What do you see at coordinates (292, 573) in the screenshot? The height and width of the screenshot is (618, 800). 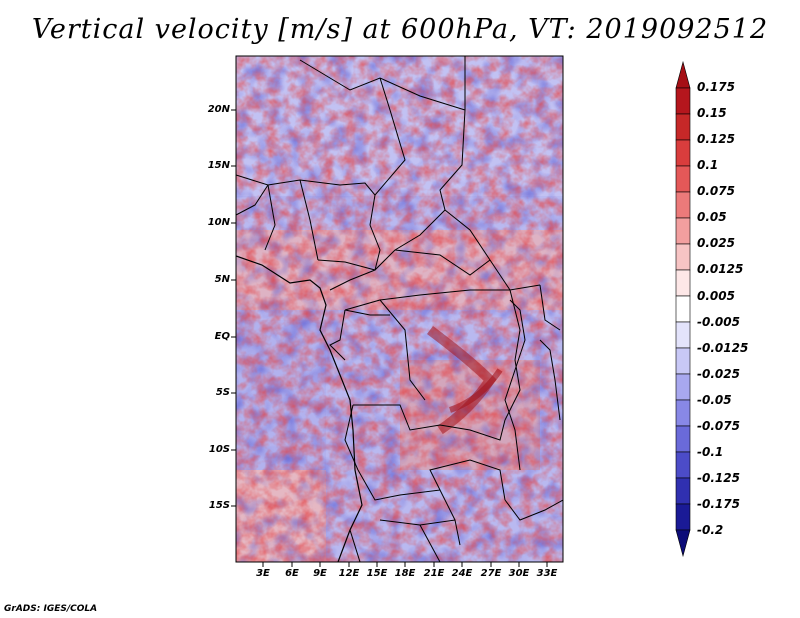 I see `lon-label-6e: 6E` at bounding box center [292, 573].